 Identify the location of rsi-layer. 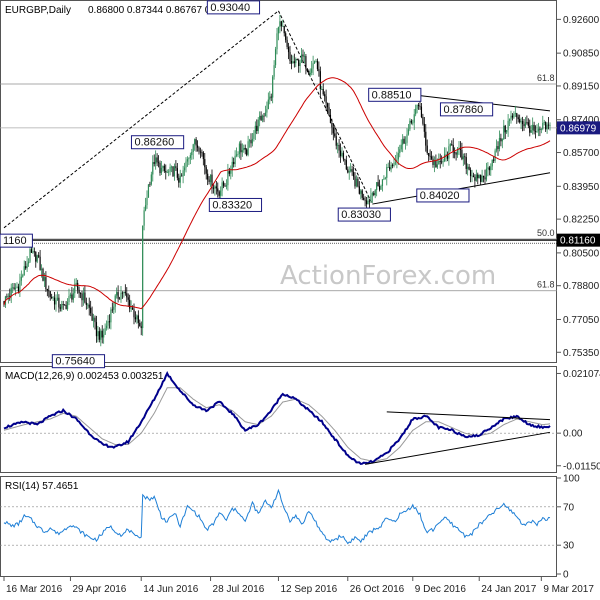
(278, 517).